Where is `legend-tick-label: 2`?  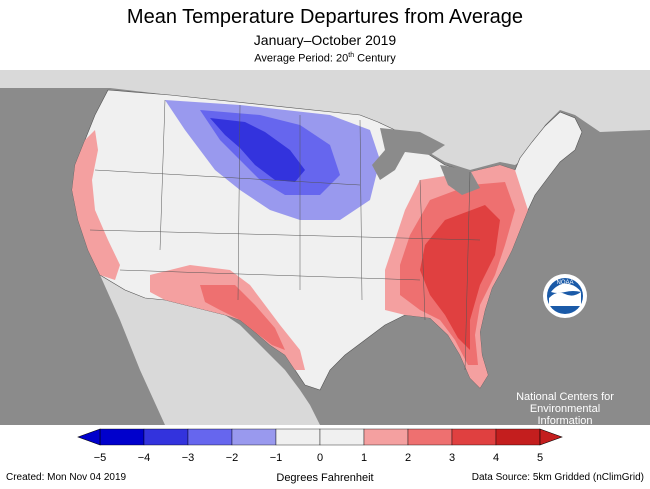
legend-tick-label: 2 is located at coordinates (408, 458).